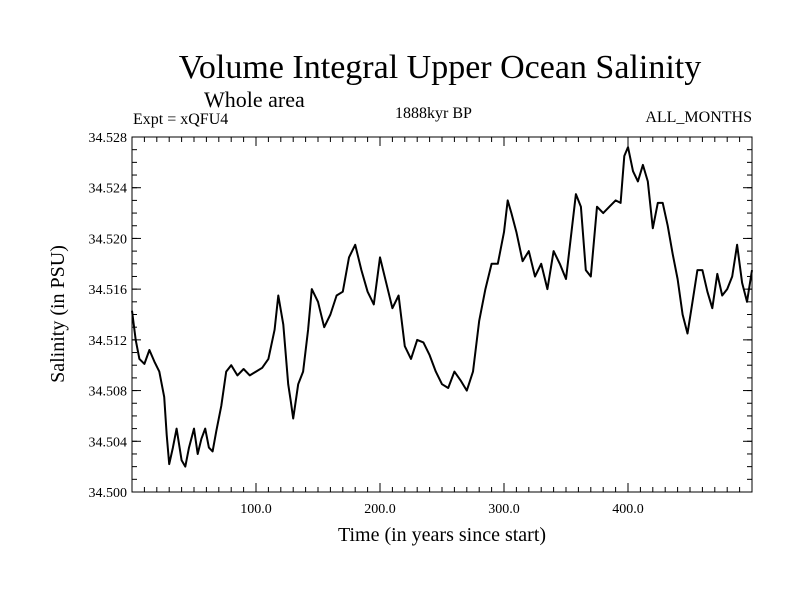 The height and width of the screenshot is (600, 800). What do you see at coordinates (108, 442) in the screenshot?
I see `y-tick-label: 34.504` at bounding box center [108, 442].